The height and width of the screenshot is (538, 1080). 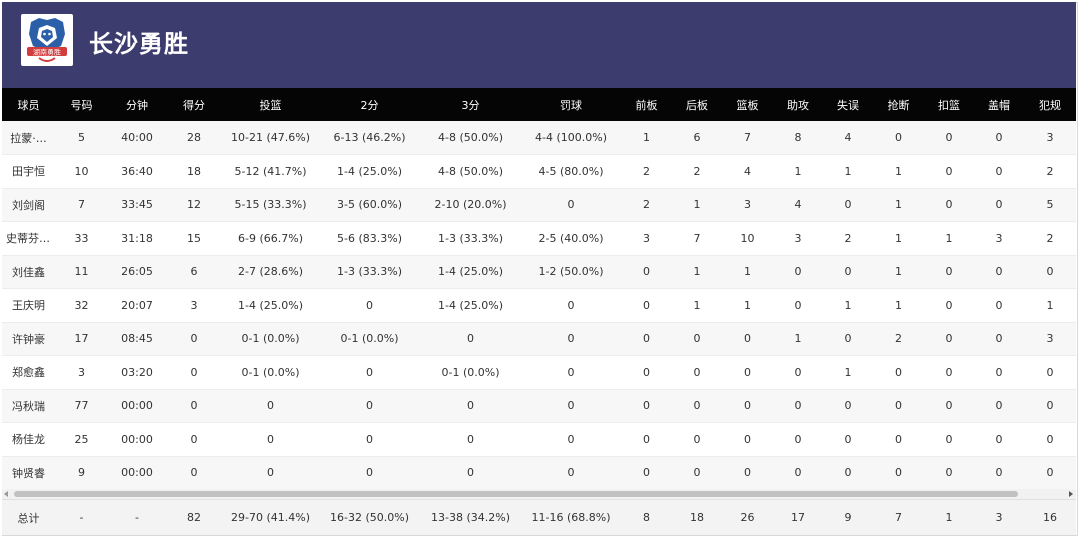 I want to click on column-header: 2分, so click(x=369, y=104).